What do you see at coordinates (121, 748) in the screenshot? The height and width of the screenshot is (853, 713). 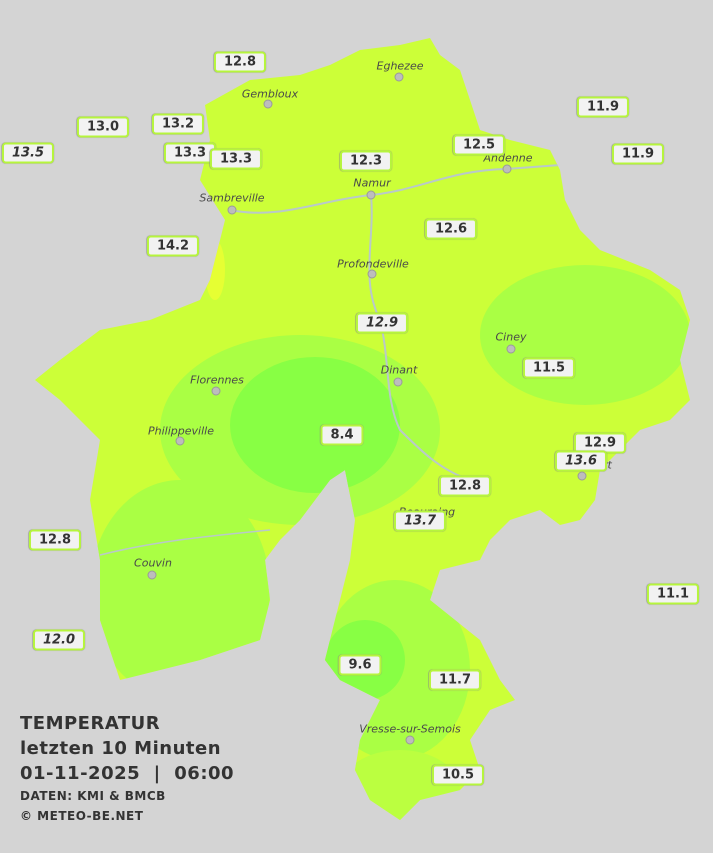 I see `legend-period: letzten 10 Minuten` at bounding box center [121, 748].